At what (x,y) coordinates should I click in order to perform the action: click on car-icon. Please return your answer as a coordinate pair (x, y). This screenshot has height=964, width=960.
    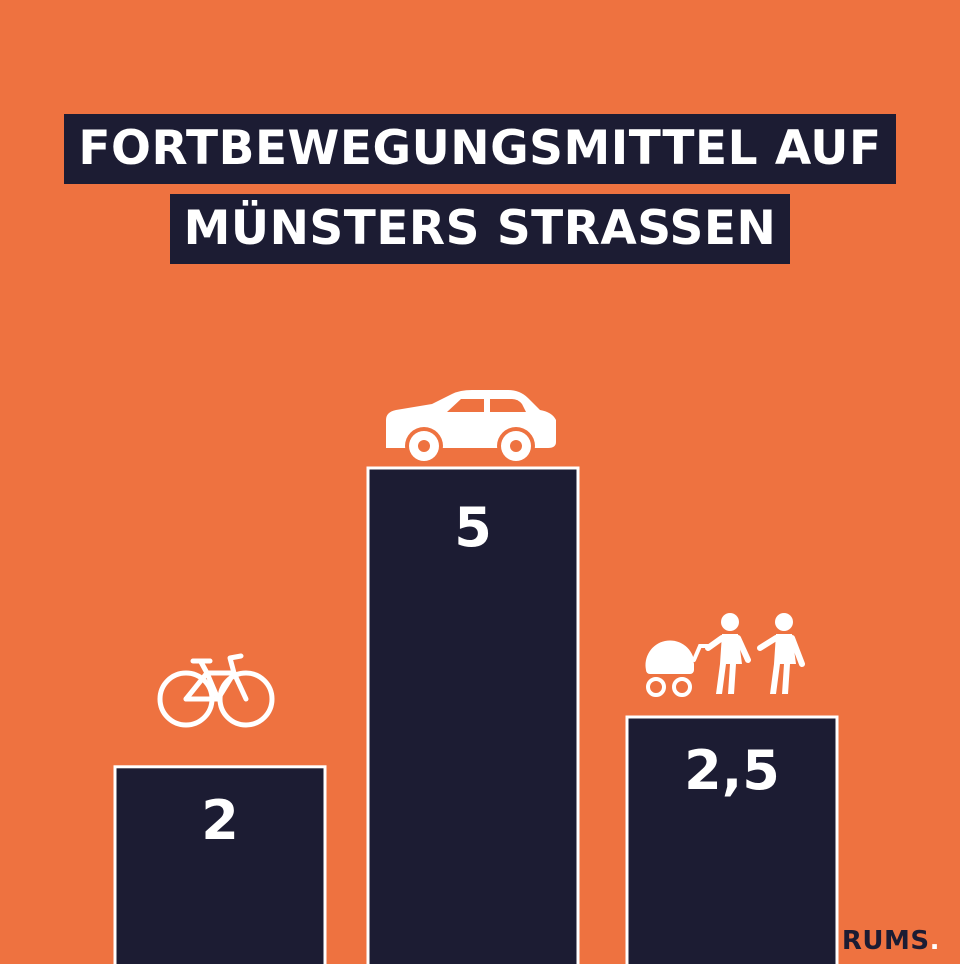
    Looking at the image, I should click on (471, 427).